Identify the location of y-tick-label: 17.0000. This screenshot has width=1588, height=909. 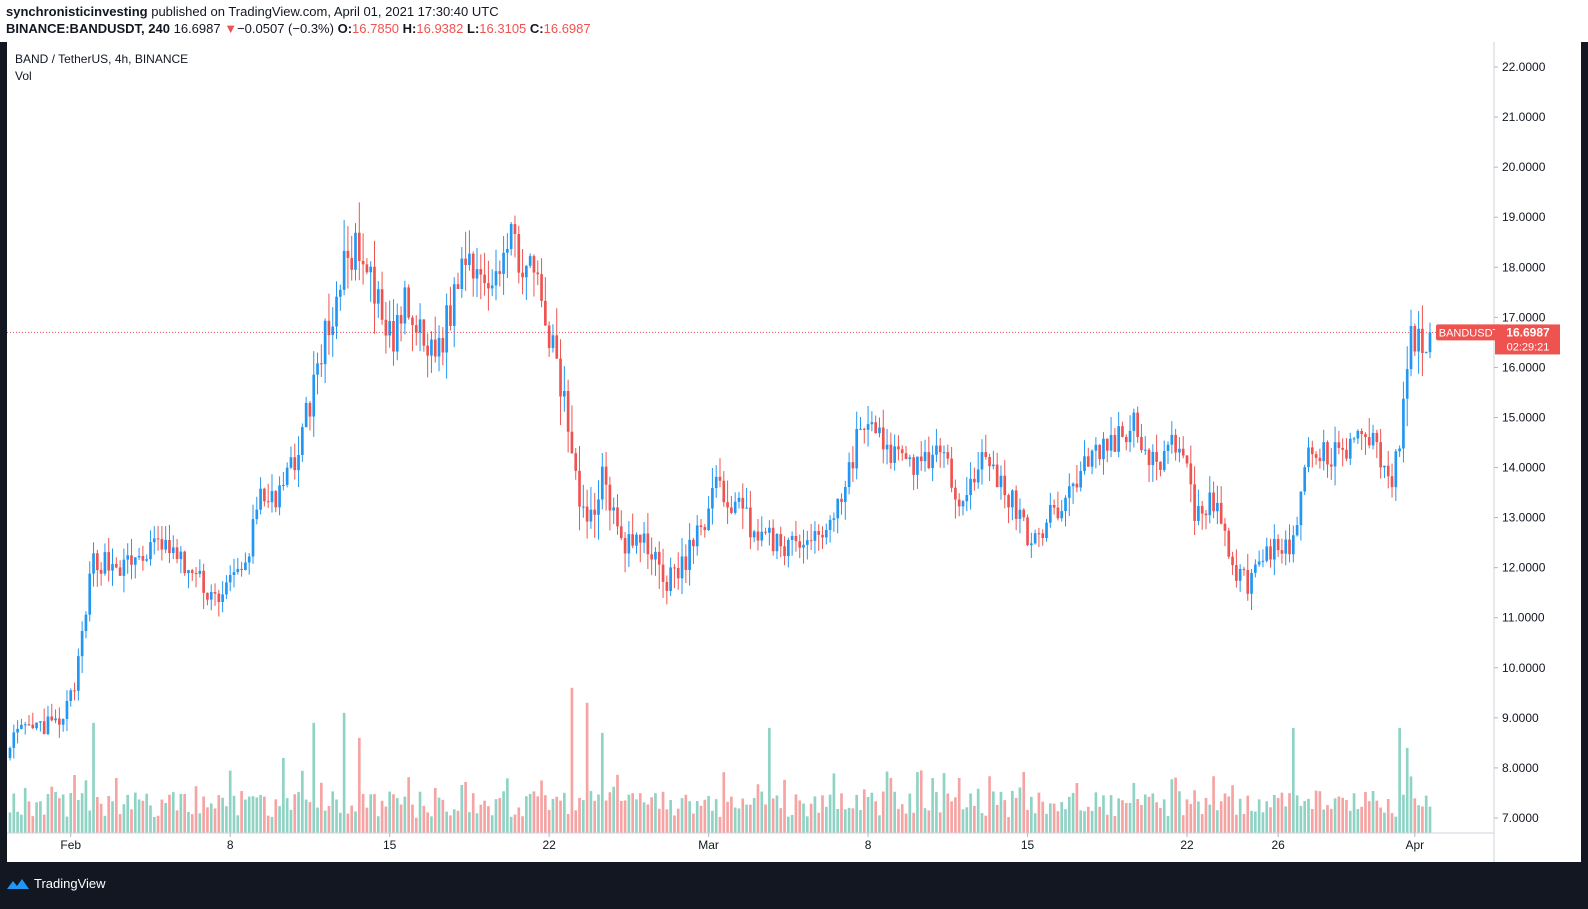
(1524, 317).